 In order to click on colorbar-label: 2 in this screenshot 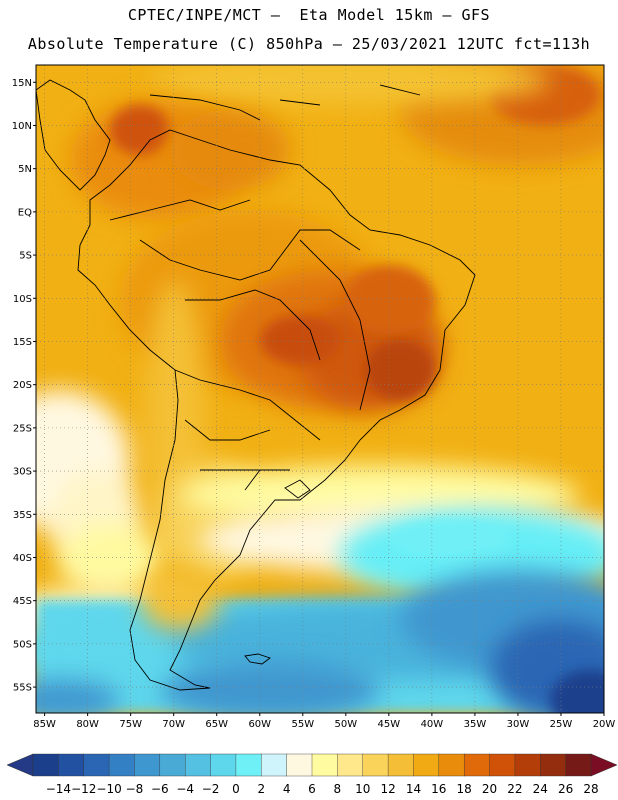, I will do `click(261, 789)`.